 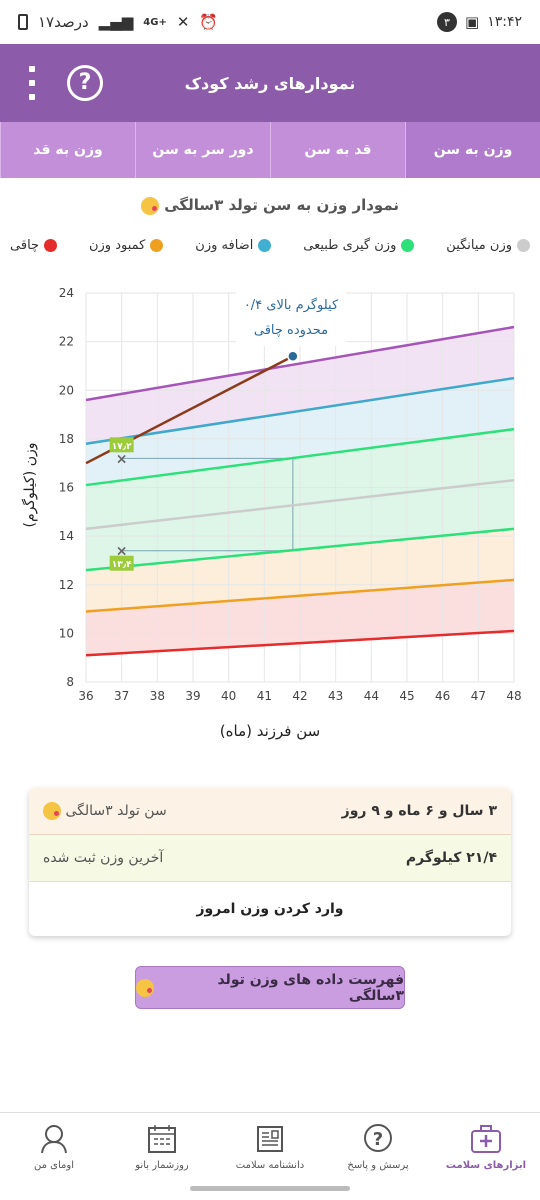 What do you see at coordinates (116, 811) in the screenshot?
I see `age-label-text: سن تولد ۳سالگی` at bounding box center [116, 811].